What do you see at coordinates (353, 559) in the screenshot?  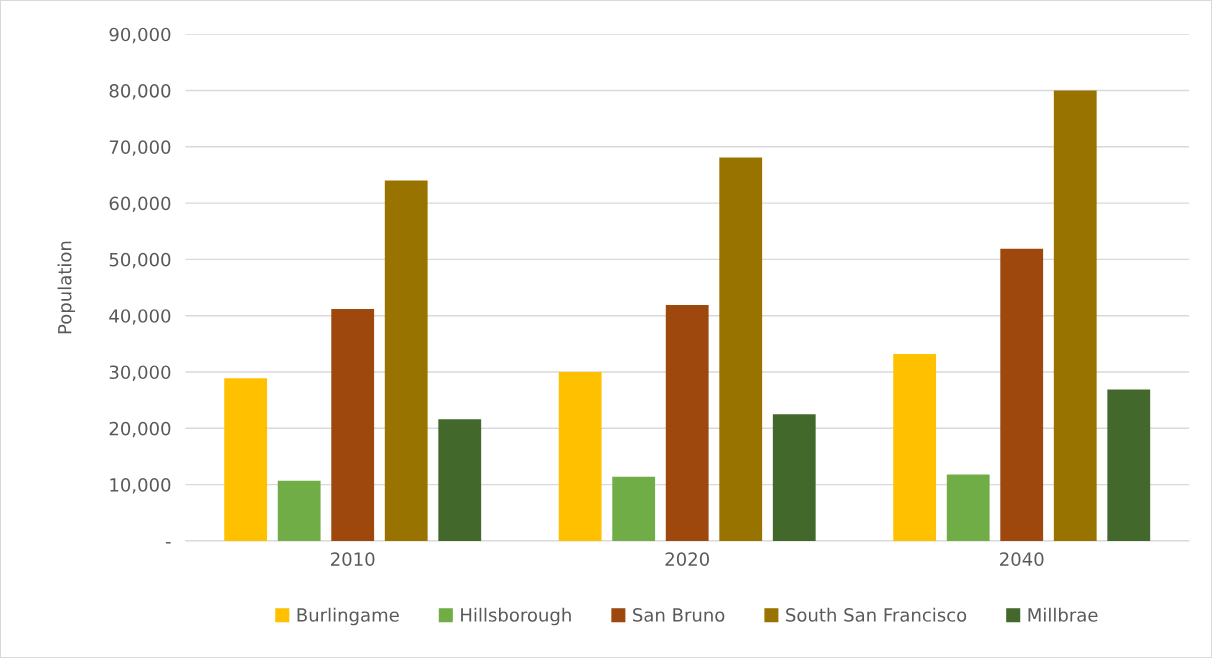 I see `x-tick-label: 2010` at bounding box center [353, 559].